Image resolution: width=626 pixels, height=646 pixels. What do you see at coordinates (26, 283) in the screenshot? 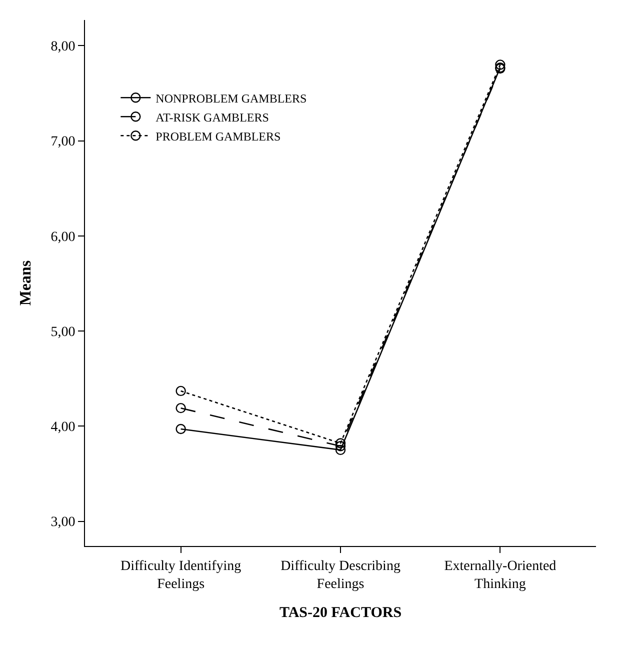
I see `y-axis-title: Means` at bounding box center [26, 283].